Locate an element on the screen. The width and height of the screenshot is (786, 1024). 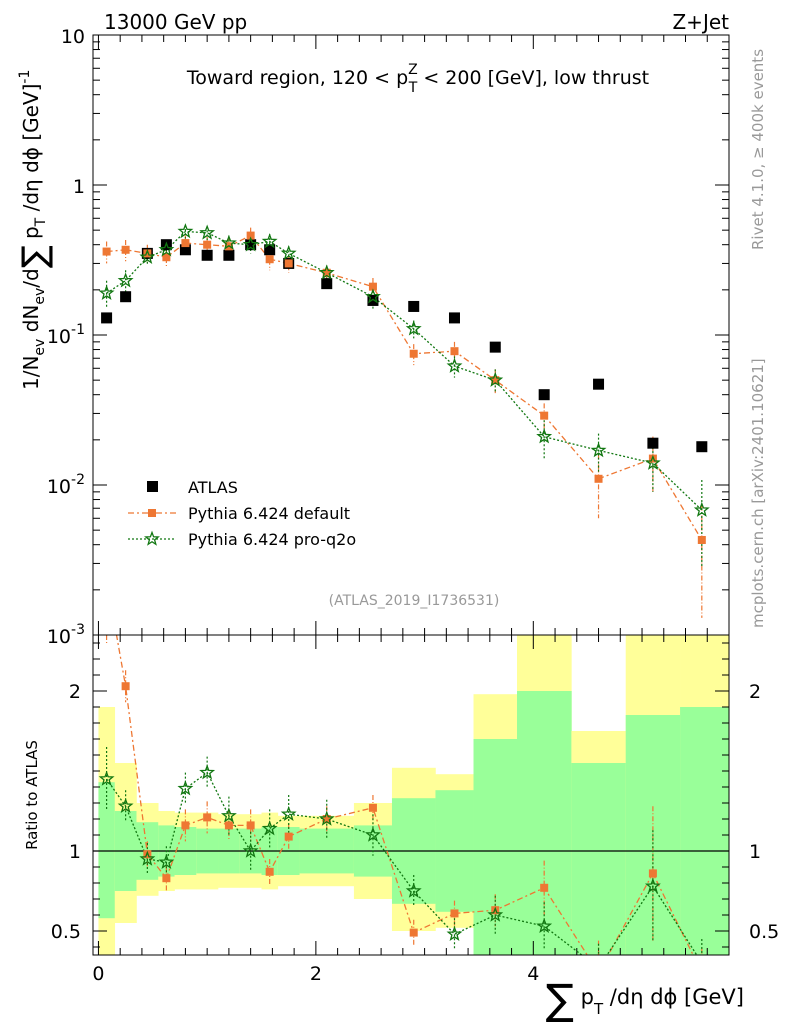
ratio-y-tick-label-left: 1 is located at coordinates (75, 852).